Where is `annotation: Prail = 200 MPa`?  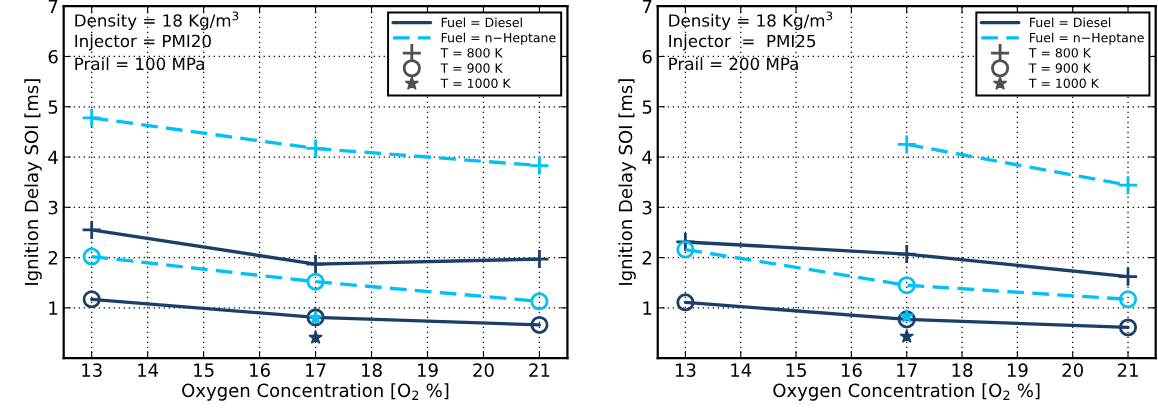
annotation: Prail = 200 MPa is located at coordinates (733, 64).